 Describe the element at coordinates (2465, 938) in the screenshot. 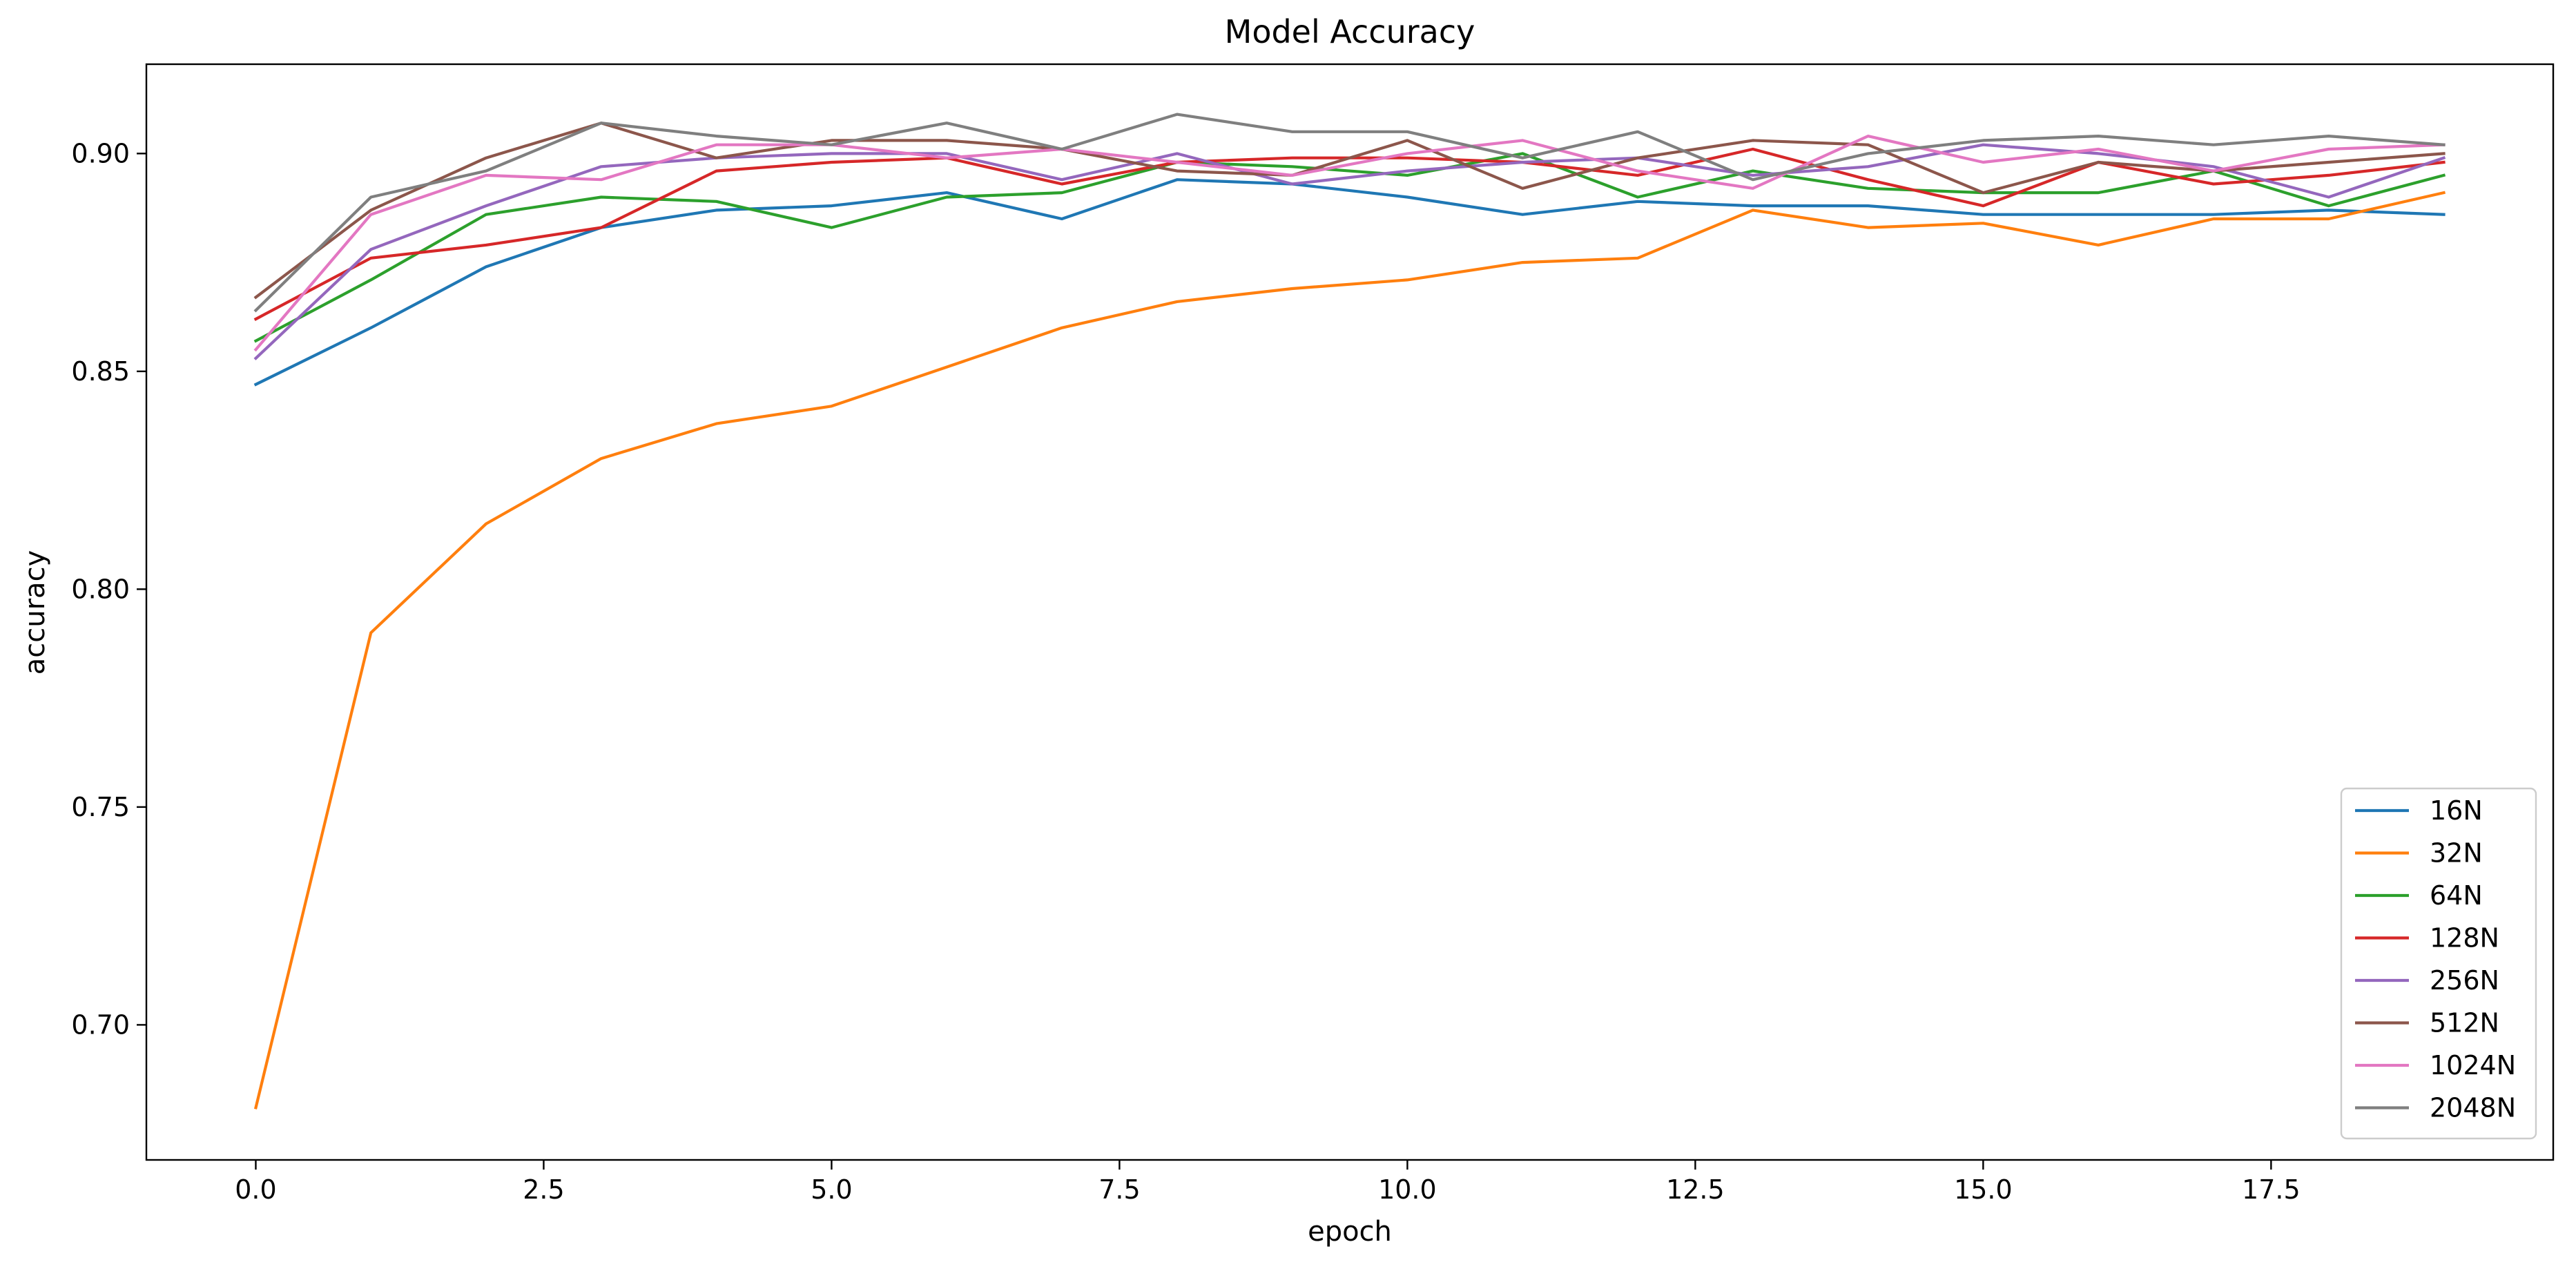

I see `legend-label-128N: 128N` at that location.